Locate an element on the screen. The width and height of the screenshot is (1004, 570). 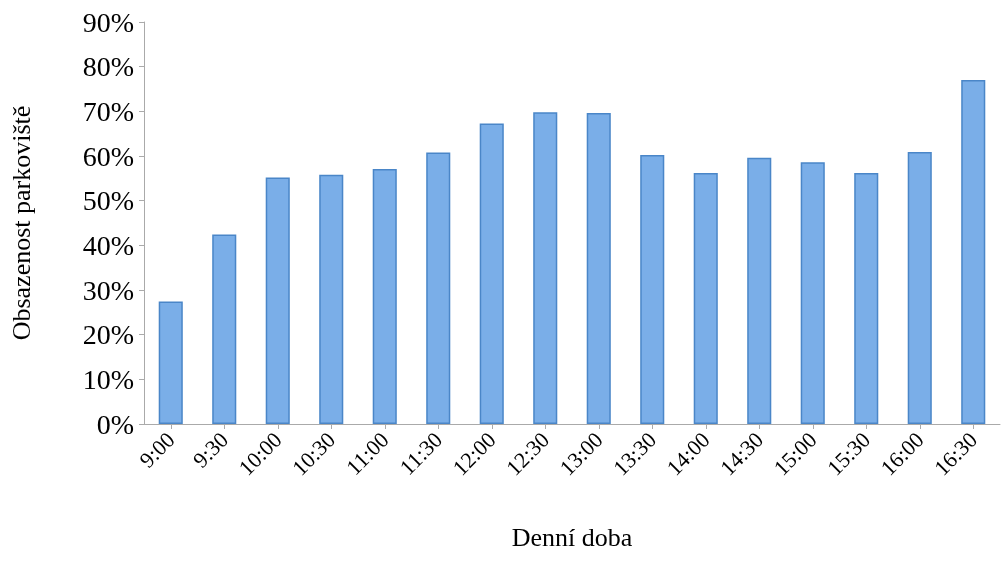
x-axis-title: Denní doba is located at coordinates (572, 537).